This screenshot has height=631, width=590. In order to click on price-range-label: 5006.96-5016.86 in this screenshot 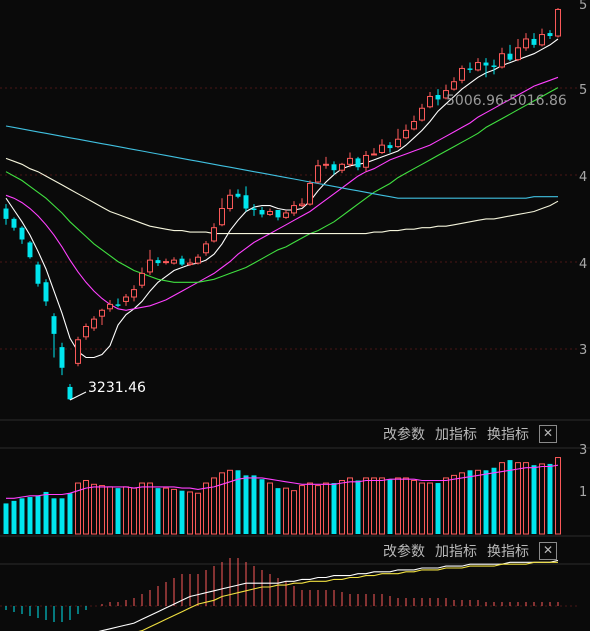, I will do `click(506, 101)`.